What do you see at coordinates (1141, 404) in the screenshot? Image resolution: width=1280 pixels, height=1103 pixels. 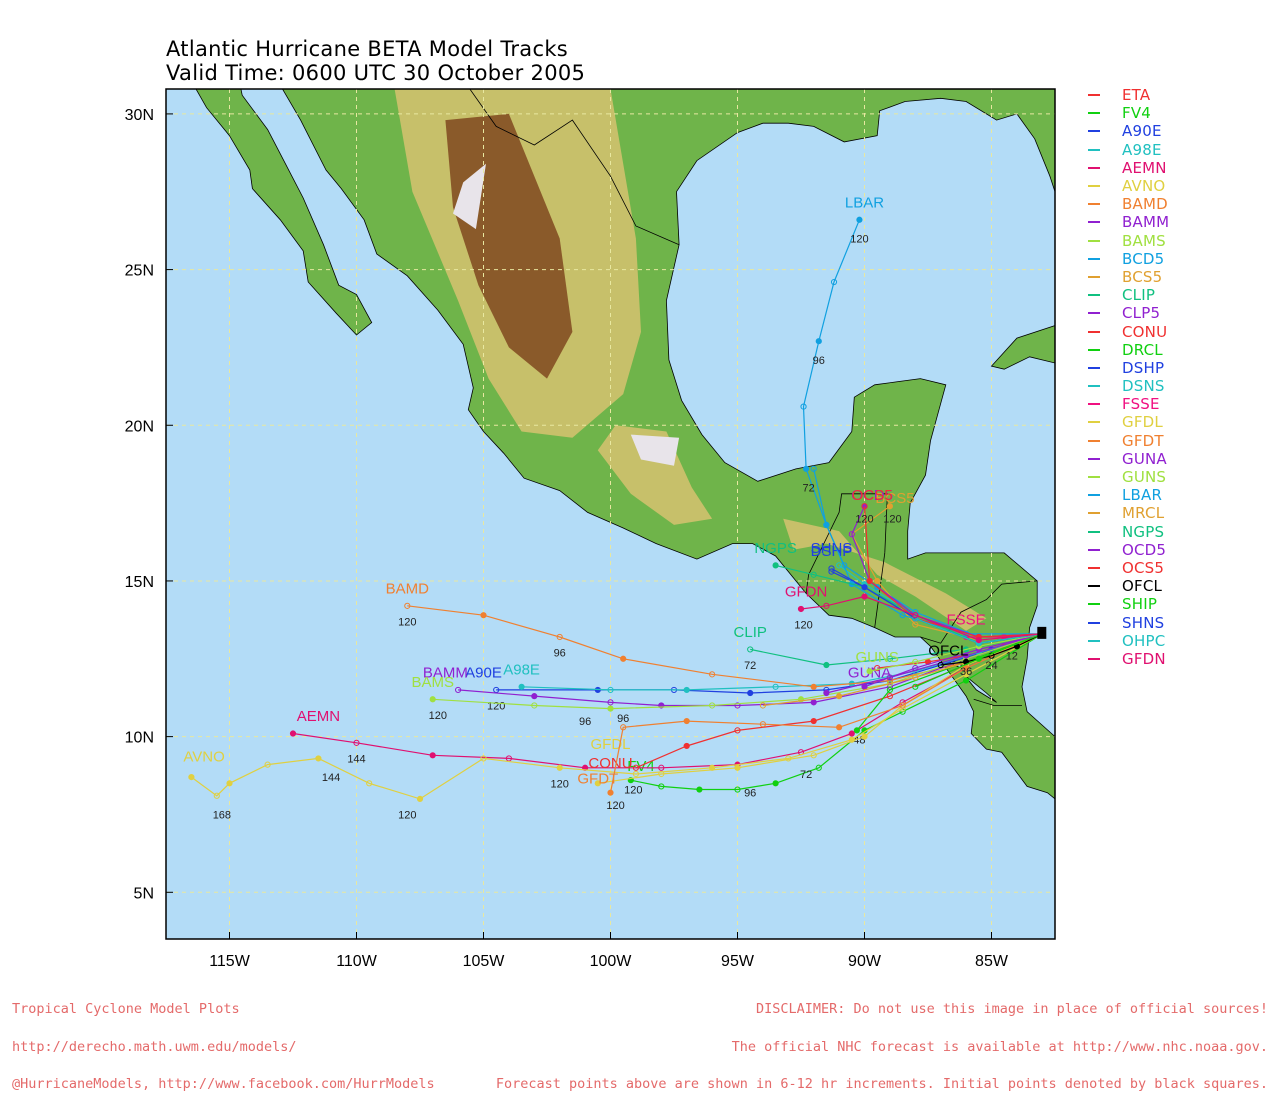 I see `legend-label: FSSE` at bounding box center [1141, 404].